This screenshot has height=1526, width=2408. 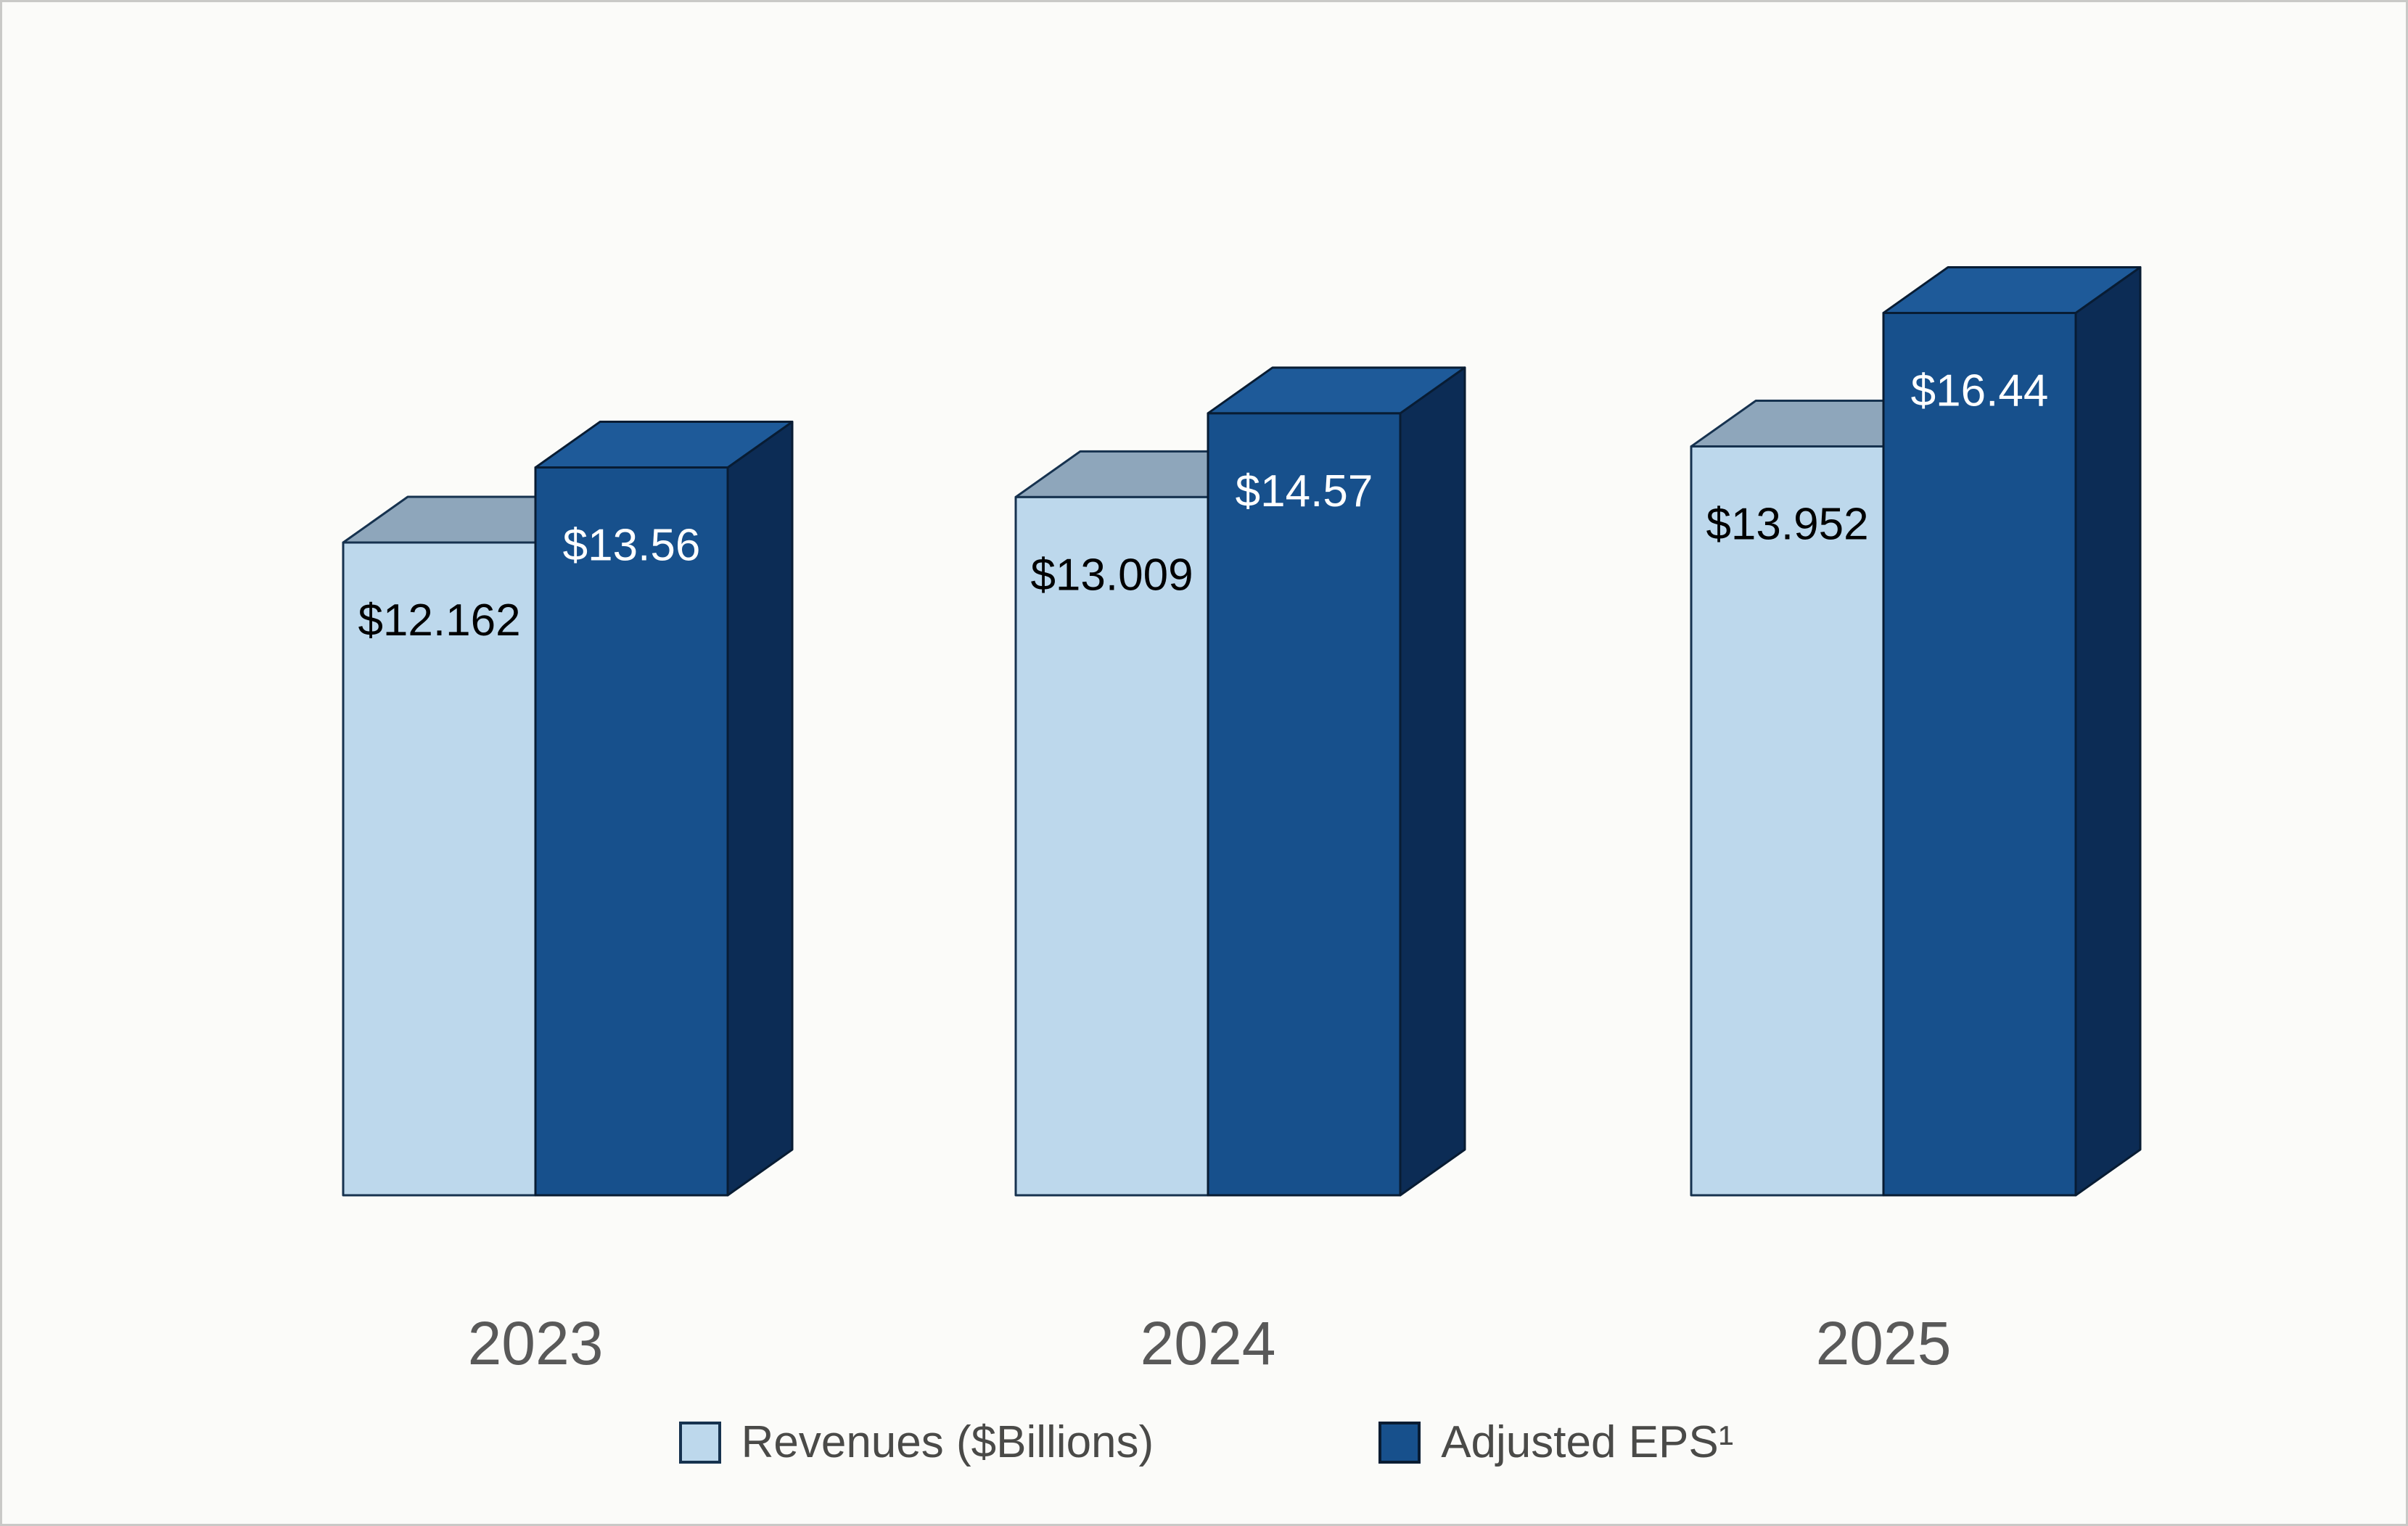 I want to click on bar-adjusted-eps-2025-side-face, so click(x=2108, y=731).